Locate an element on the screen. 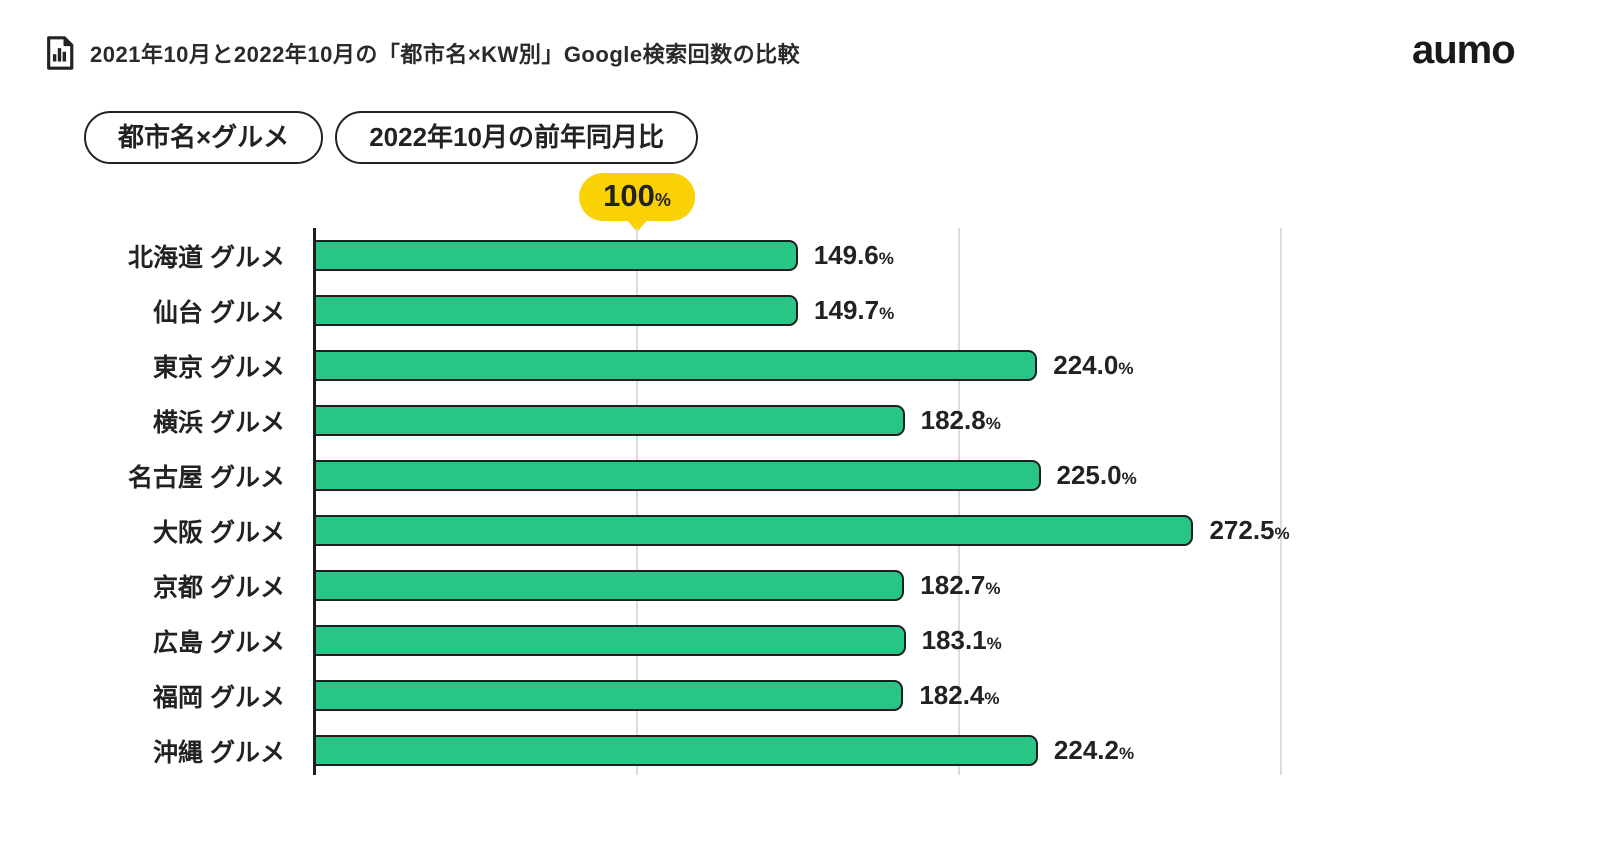 Image resolution: width=1600 pixels, height=856 pixels. category-label: 仙台 グルメ is located at coordinates (219, 312).